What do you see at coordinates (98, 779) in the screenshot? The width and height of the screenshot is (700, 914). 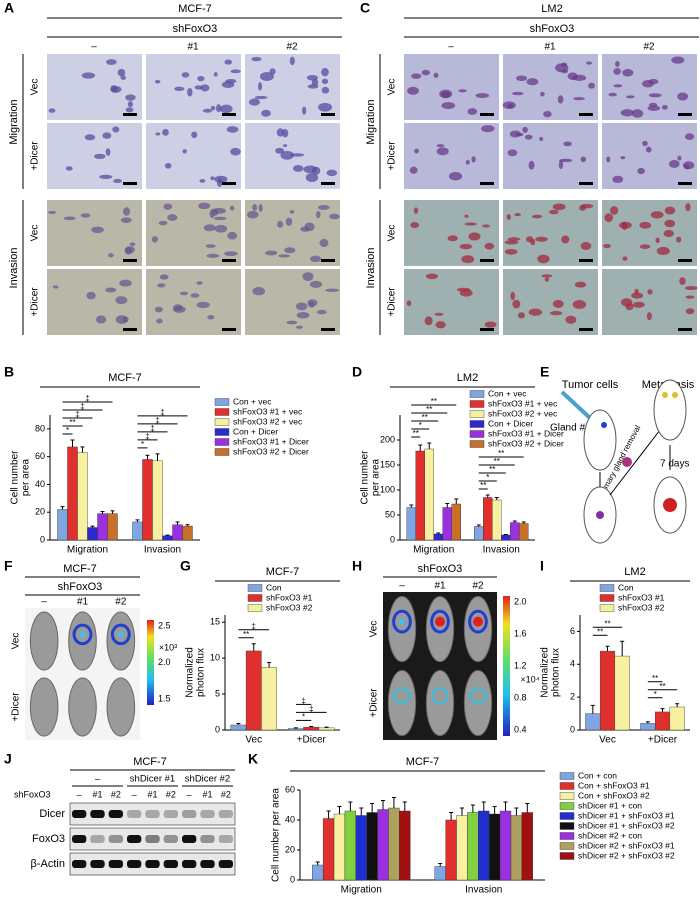 I see `group-label: –` at bounding box center [98, 779].